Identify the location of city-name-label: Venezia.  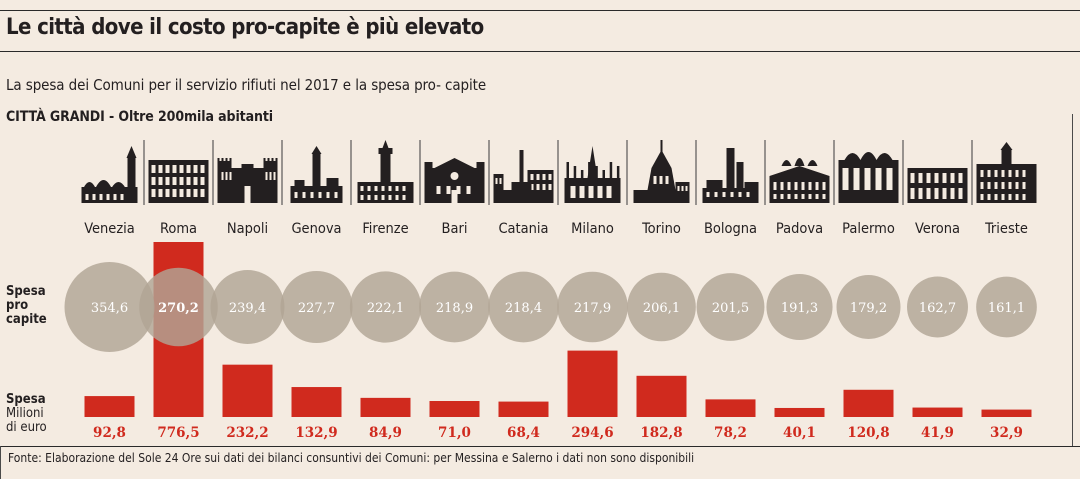
(109, 229).